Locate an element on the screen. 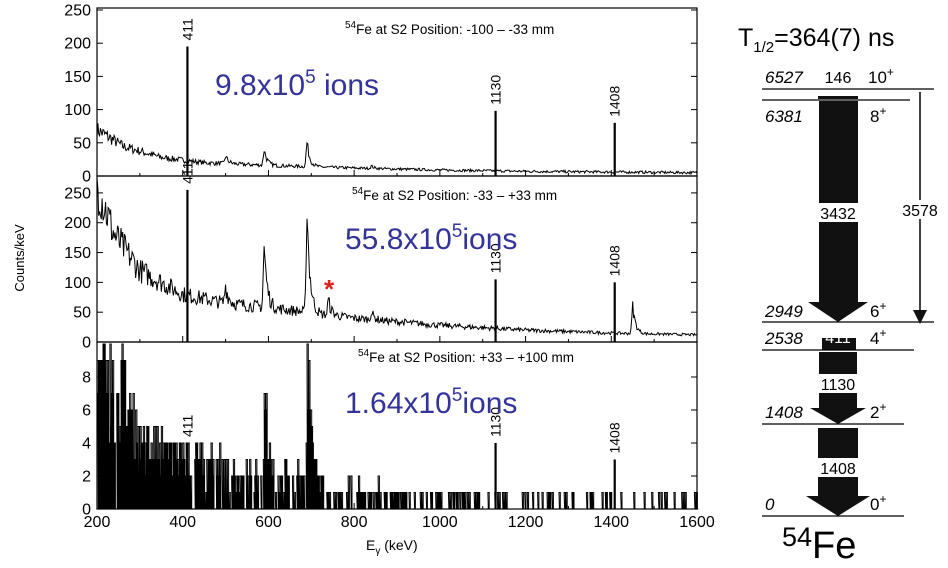 The image size is (948, 568). y-tick-label-bottom-2: 2 is located at coordinates (86, 477).